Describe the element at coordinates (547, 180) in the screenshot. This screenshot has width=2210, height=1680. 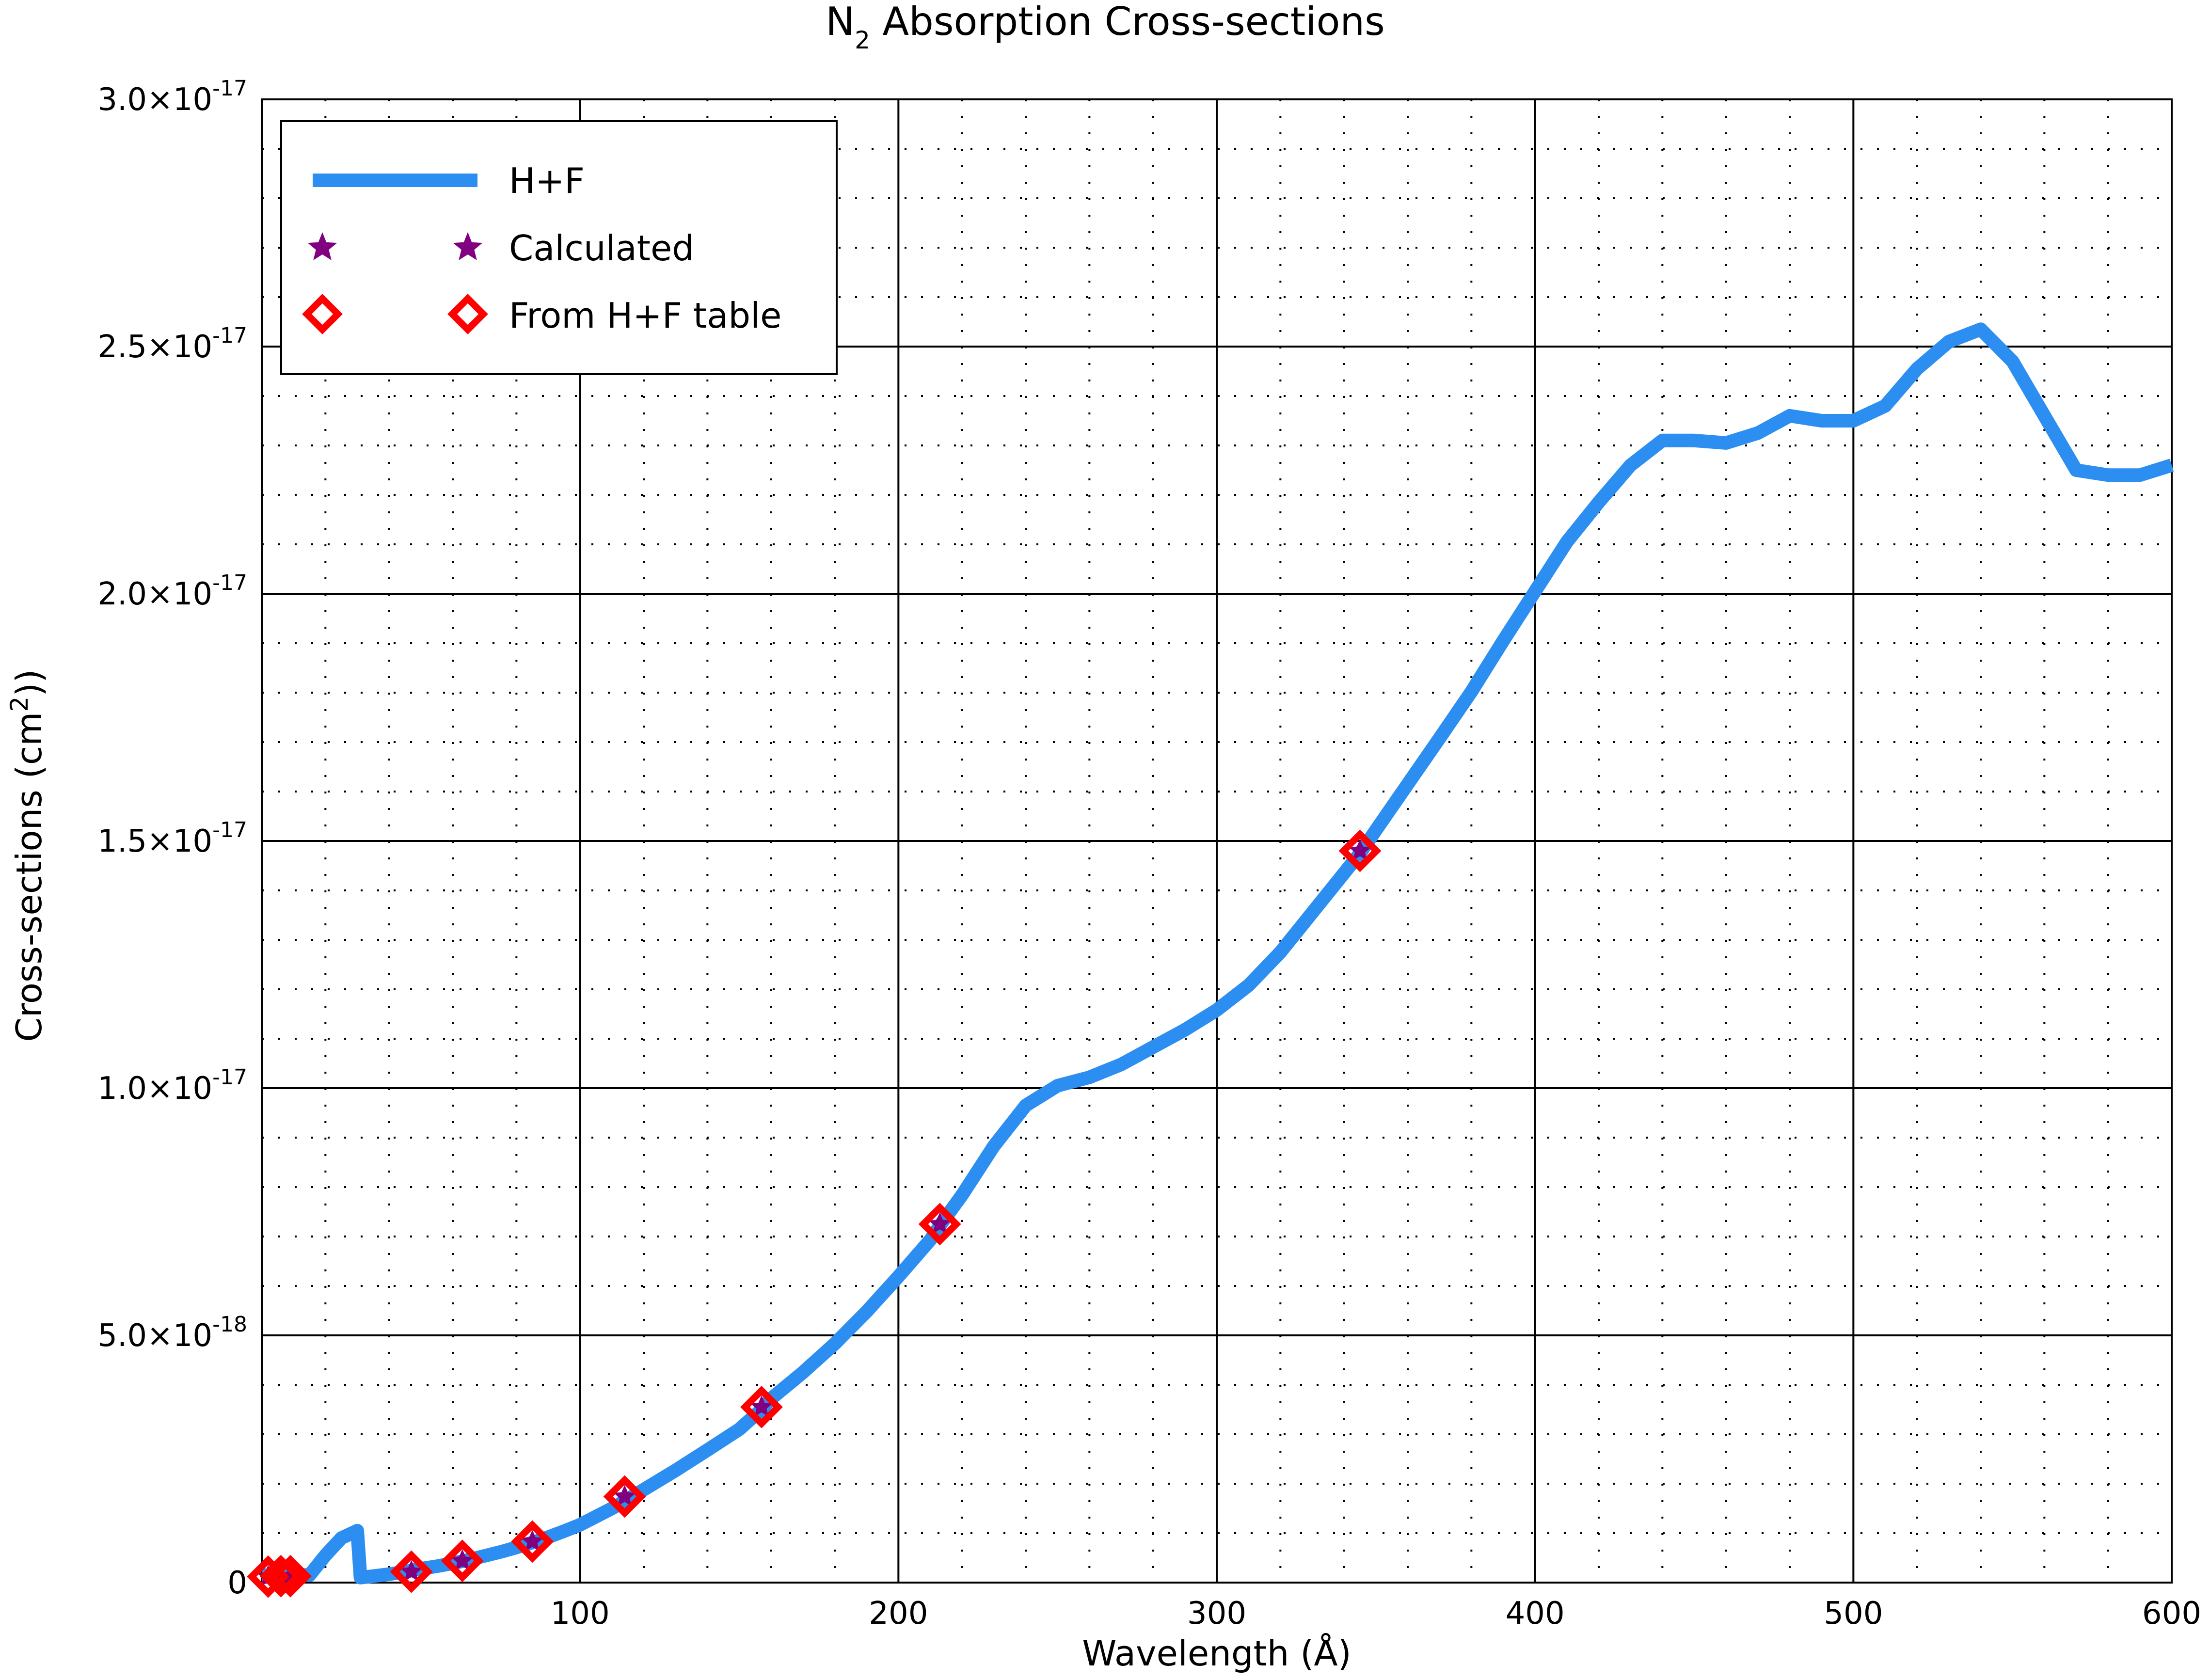
I see `legend-label-hf: H+F` at that location.